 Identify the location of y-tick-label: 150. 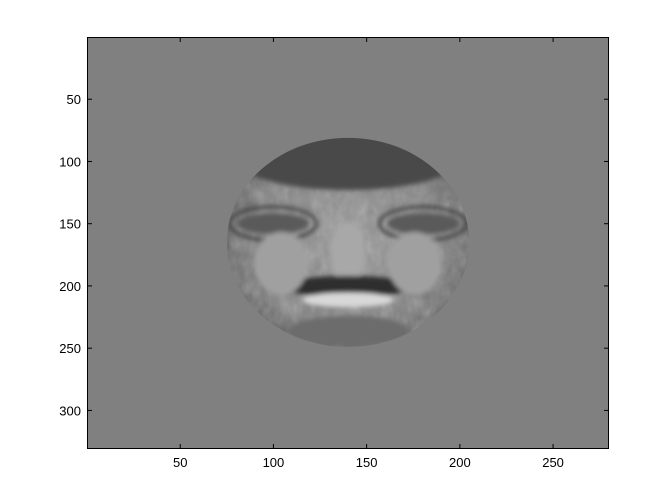
(70, 224).